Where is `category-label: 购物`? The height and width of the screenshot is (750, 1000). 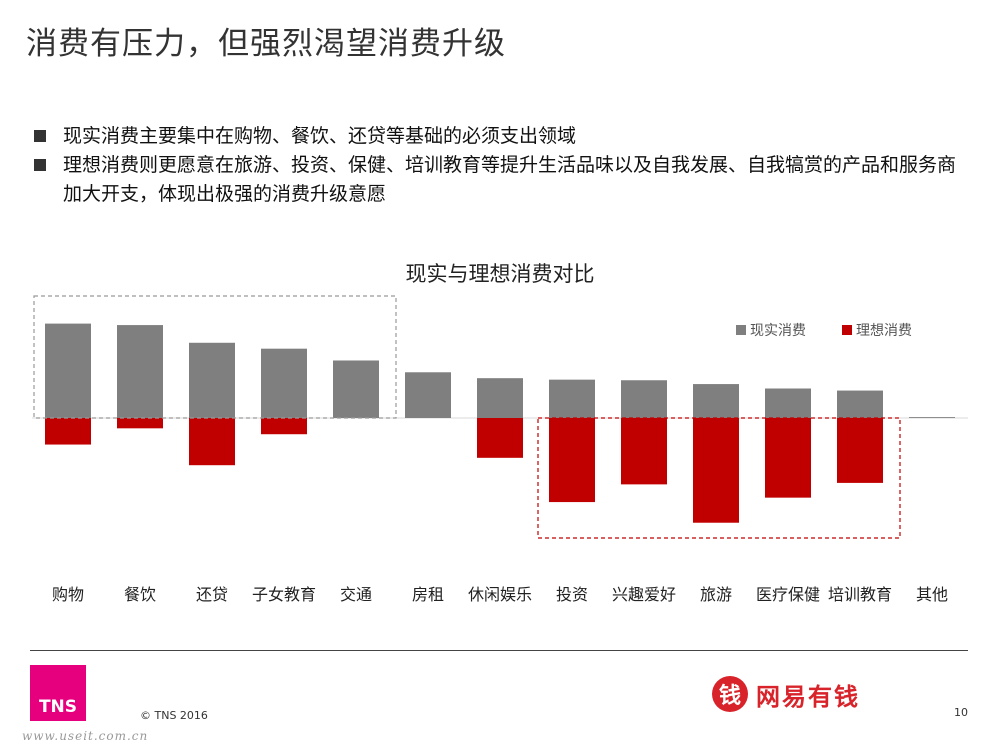 category-label: 购物 is located at coordinates (68, 594).